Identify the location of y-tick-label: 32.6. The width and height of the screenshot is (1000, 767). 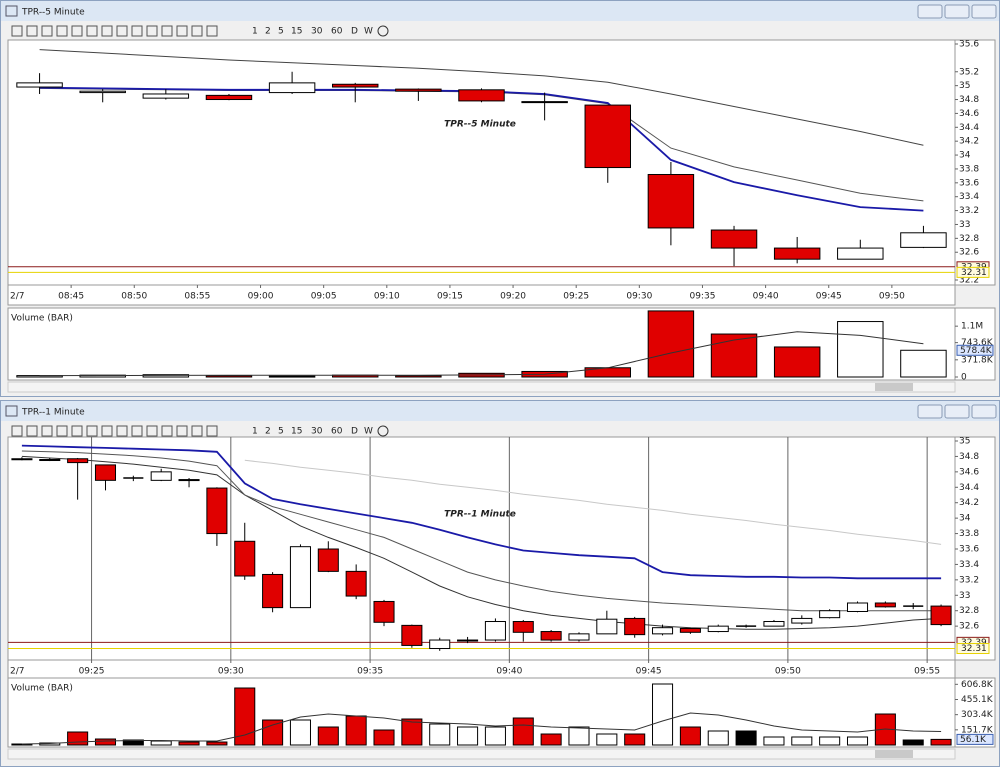
(969, 253).